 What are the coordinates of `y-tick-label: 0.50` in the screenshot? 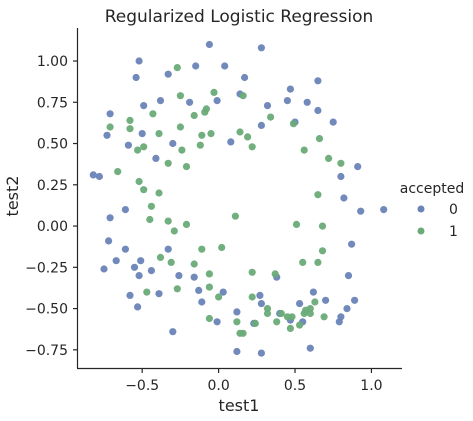 It's located at (52, 145).